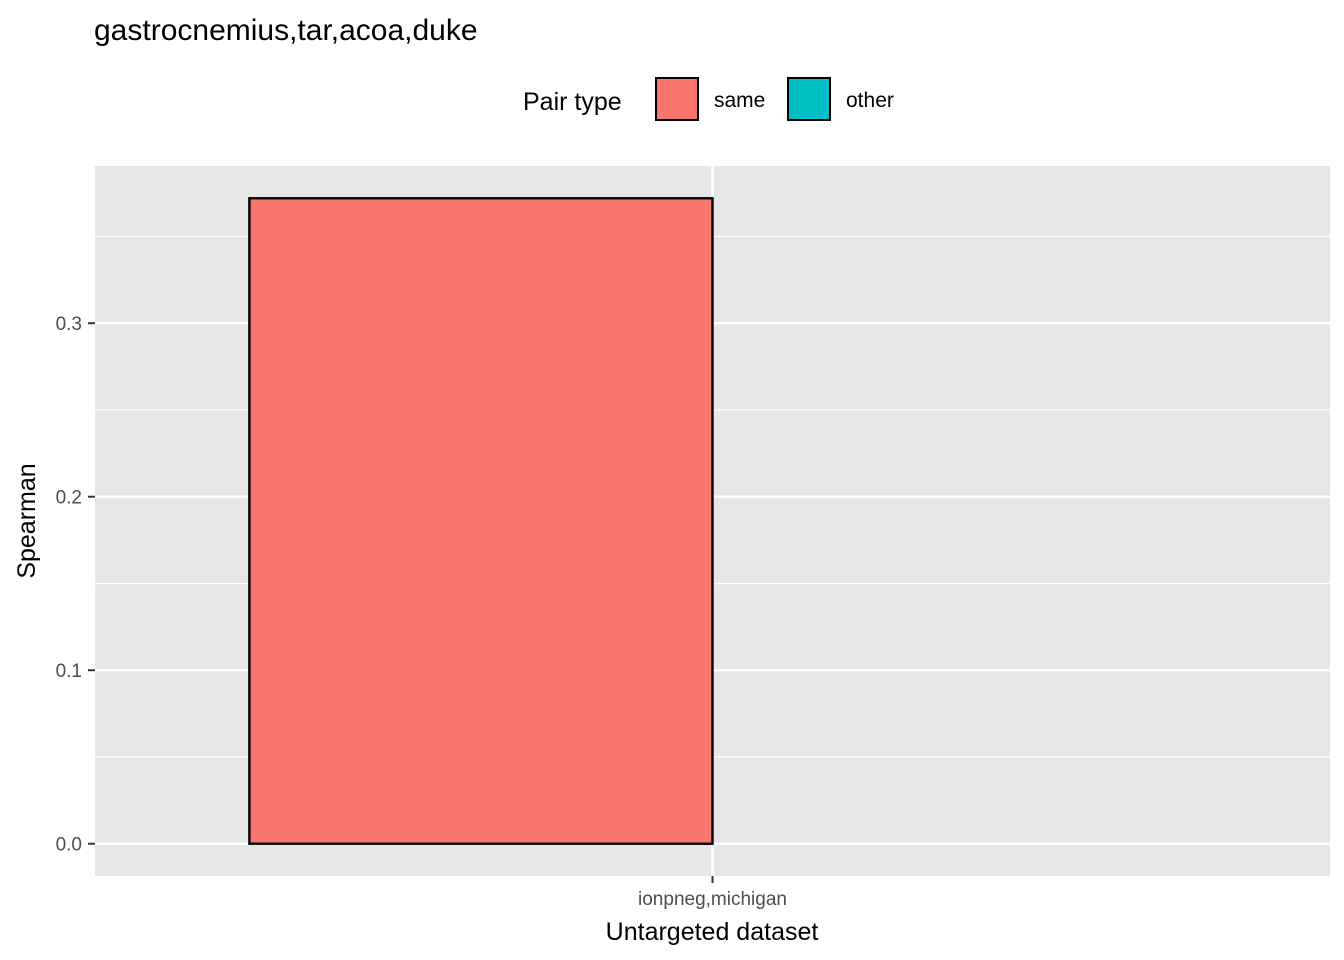 The width and height of the screenshot is (1344, 960). I want to click on chart-title: gastrocnemius,tar,acoa,duke, so click(286, 30).